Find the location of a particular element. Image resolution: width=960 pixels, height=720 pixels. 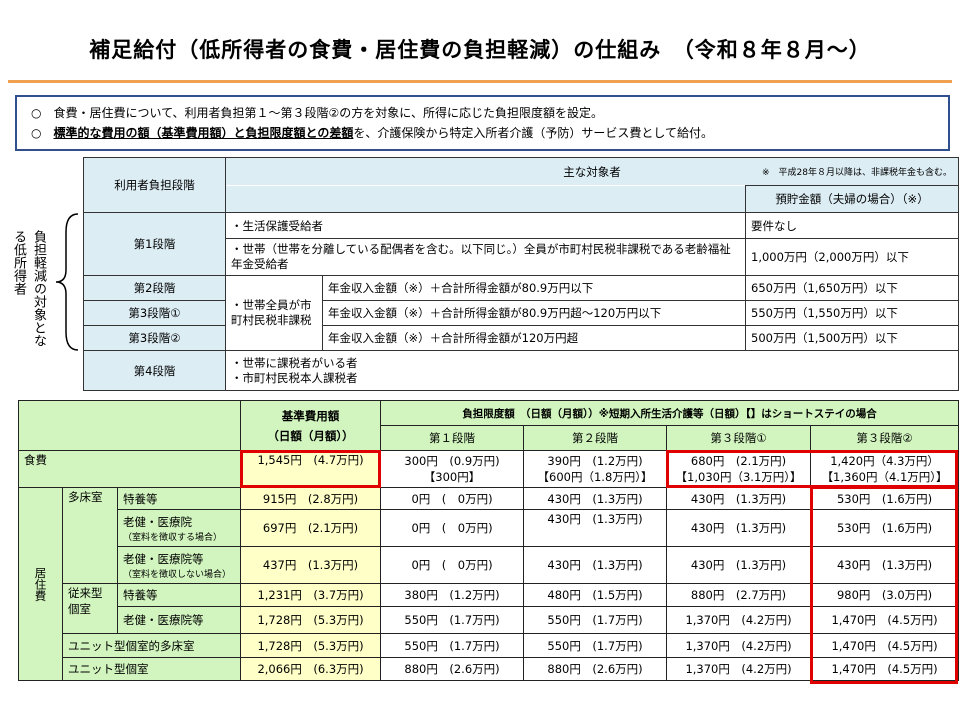

stage-2: 第2段階 is located at coordinates (154, 288).